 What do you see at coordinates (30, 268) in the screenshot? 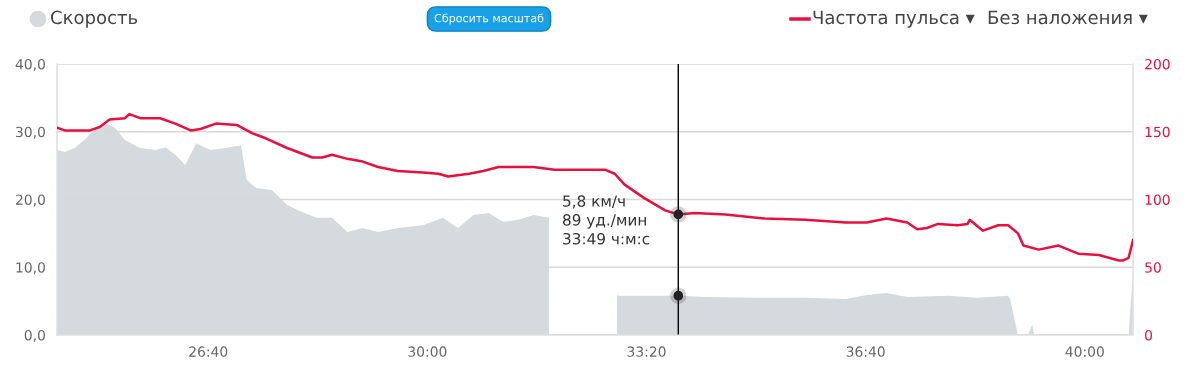
I see `y-tick-label: 10,0` at bounding box center [30, 268].